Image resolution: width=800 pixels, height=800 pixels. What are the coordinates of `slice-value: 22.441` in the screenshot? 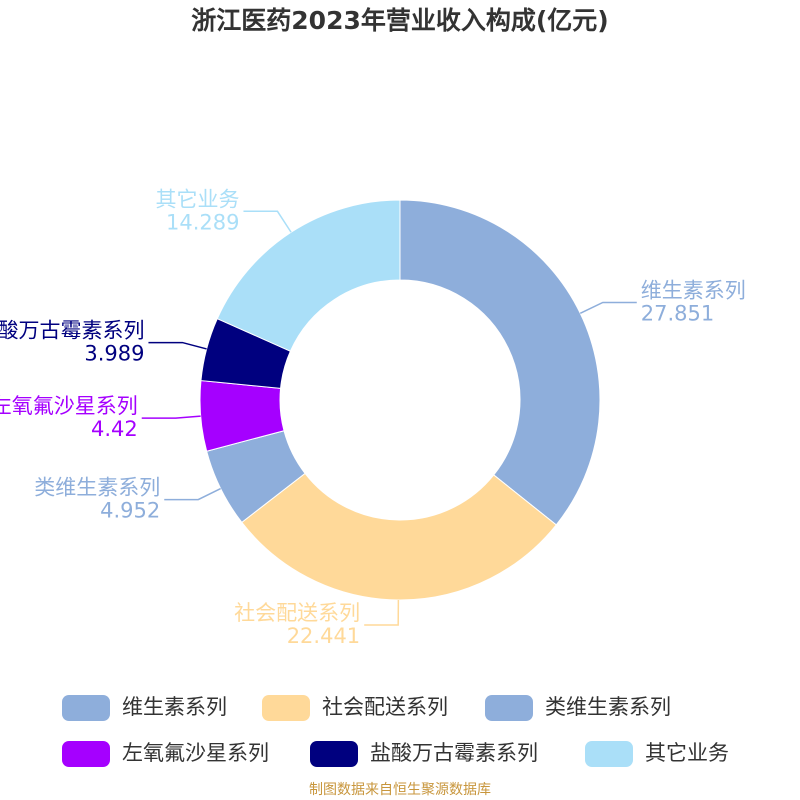 It's located at (323, 636).